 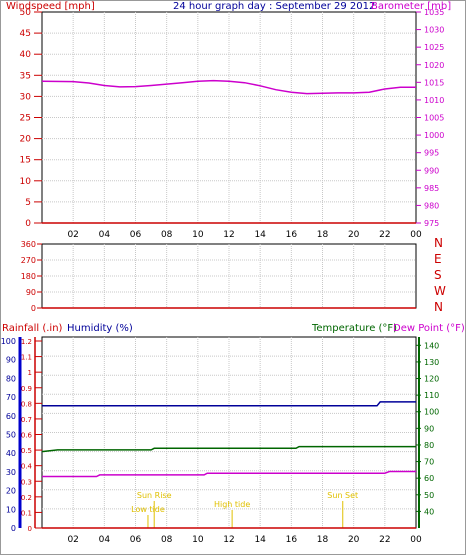 I want to click on y-tick-label: 0.1, so click(x=26, y=513).